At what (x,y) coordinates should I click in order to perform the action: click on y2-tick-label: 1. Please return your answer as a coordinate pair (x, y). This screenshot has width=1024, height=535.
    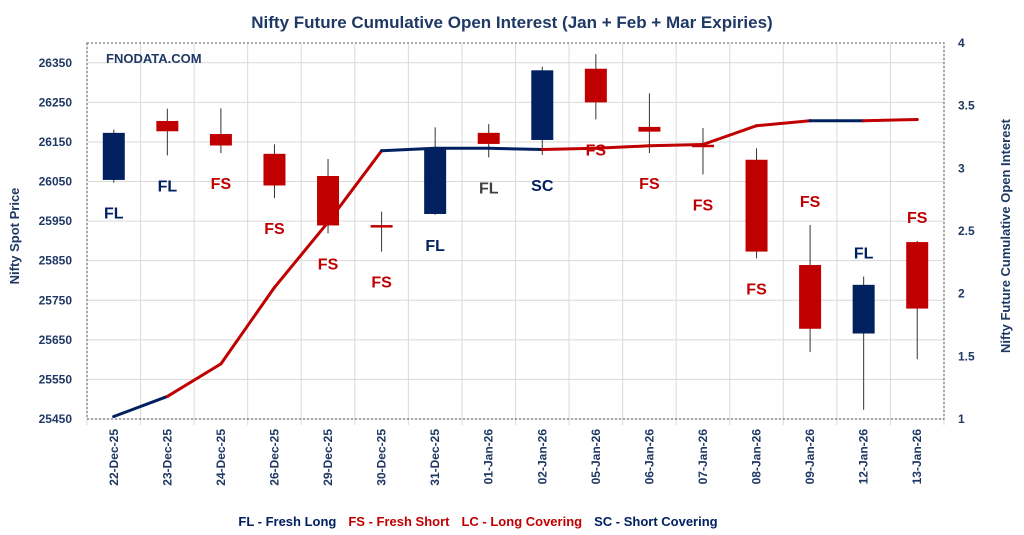
    Looking at the image, I should click on (961, 419).